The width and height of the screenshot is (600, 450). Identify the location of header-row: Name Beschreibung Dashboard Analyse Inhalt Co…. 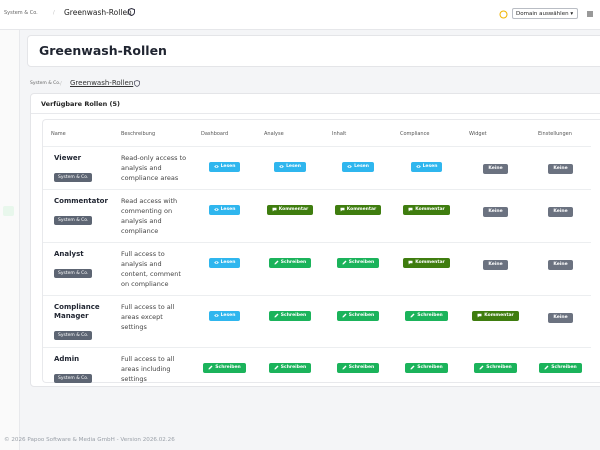
(317, 136).